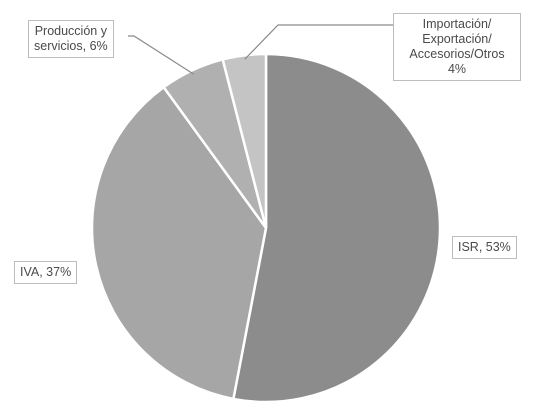 The image size is (550, 410). What do you see at coordinates (70, 31) in the screenshot?
I see `label-produccion-line-1: Producción y` at bounding box center [70, 31].